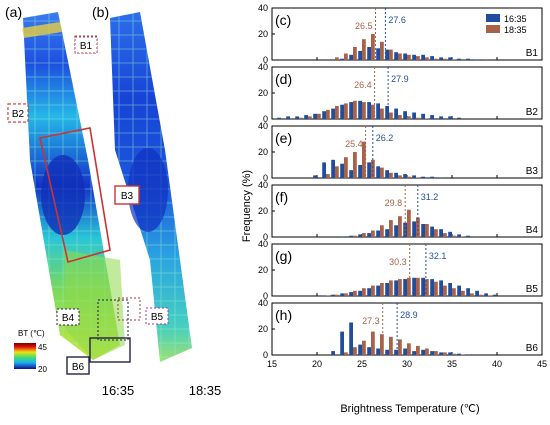 The image size is (550, 425). Describe the element at coordinates (515, 19) in the screenshot. I see `legend-label: 16:35` at that location.